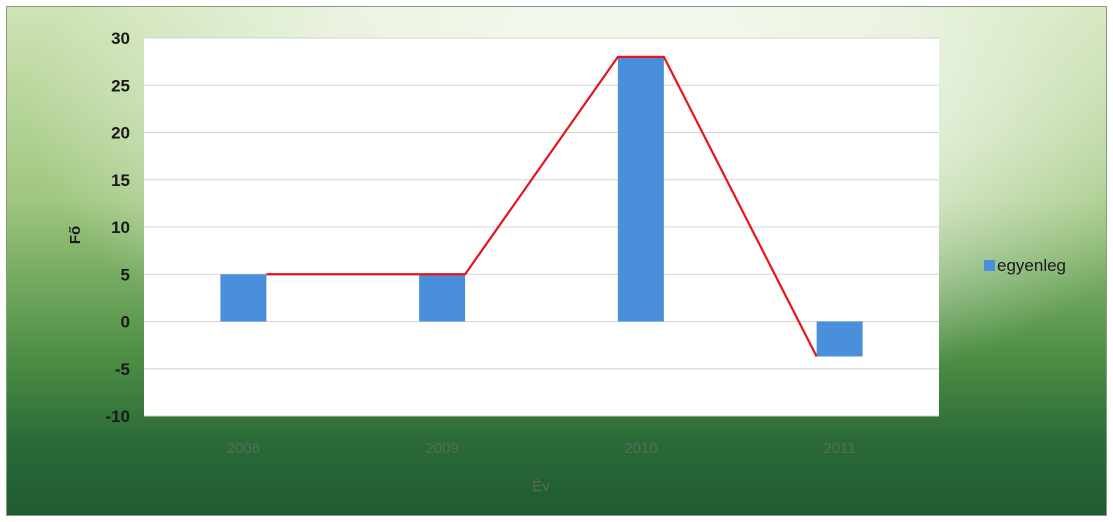 The width and height of the screenshot is (1113, 522). What do you see at coordinates (640, 448) in the screenshot?
I see `x-tick-label: 2010` at bounding box center [640, 448].